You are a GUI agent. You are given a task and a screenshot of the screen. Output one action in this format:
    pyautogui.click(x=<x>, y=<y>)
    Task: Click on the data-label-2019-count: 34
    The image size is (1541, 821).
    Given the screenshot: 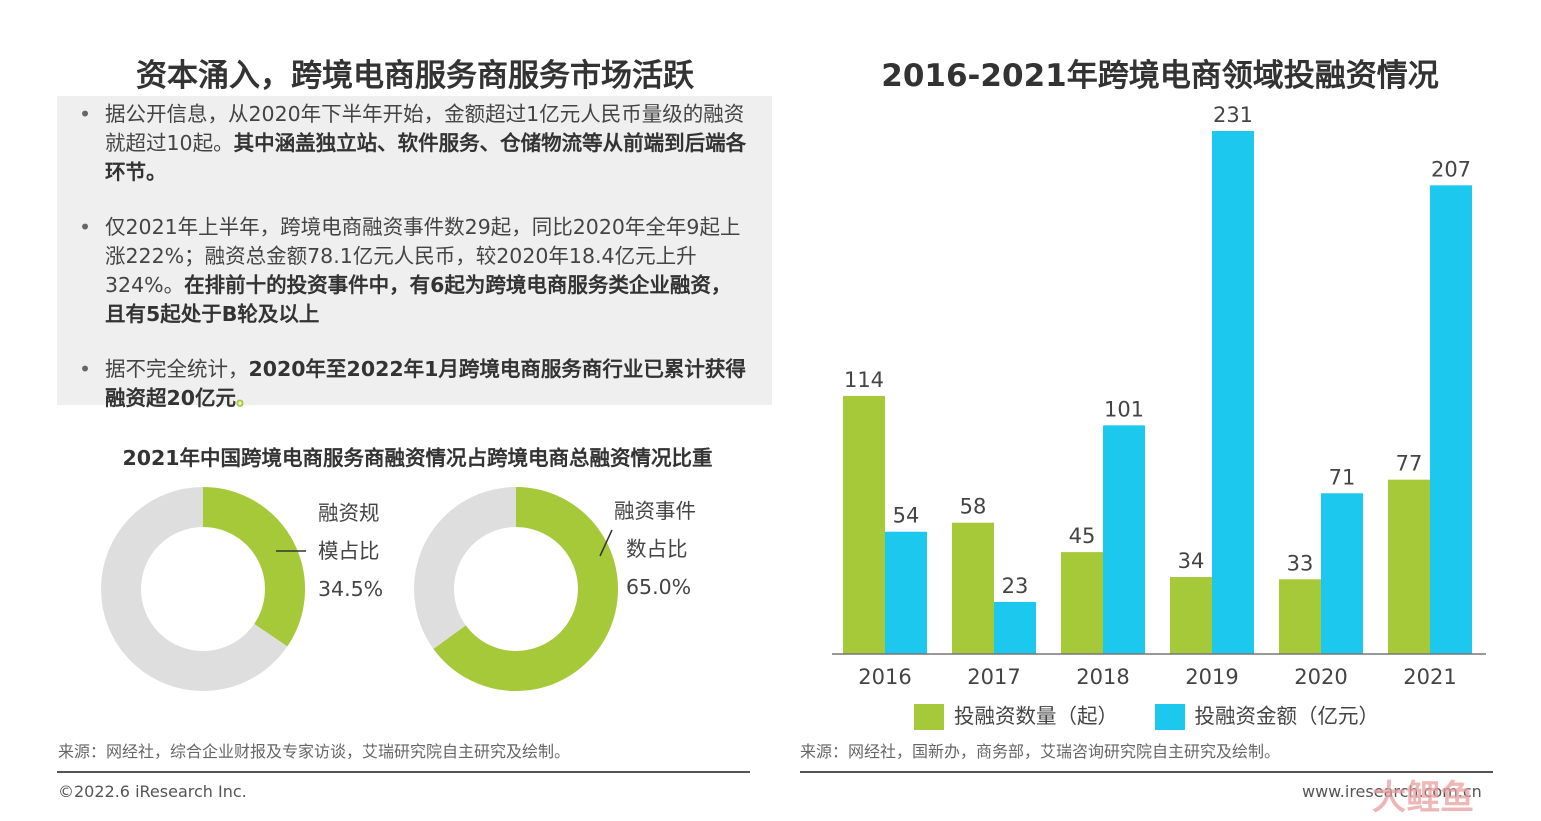 What is the action you would take?
    pyautogui.click(x=1191, y=561)
    